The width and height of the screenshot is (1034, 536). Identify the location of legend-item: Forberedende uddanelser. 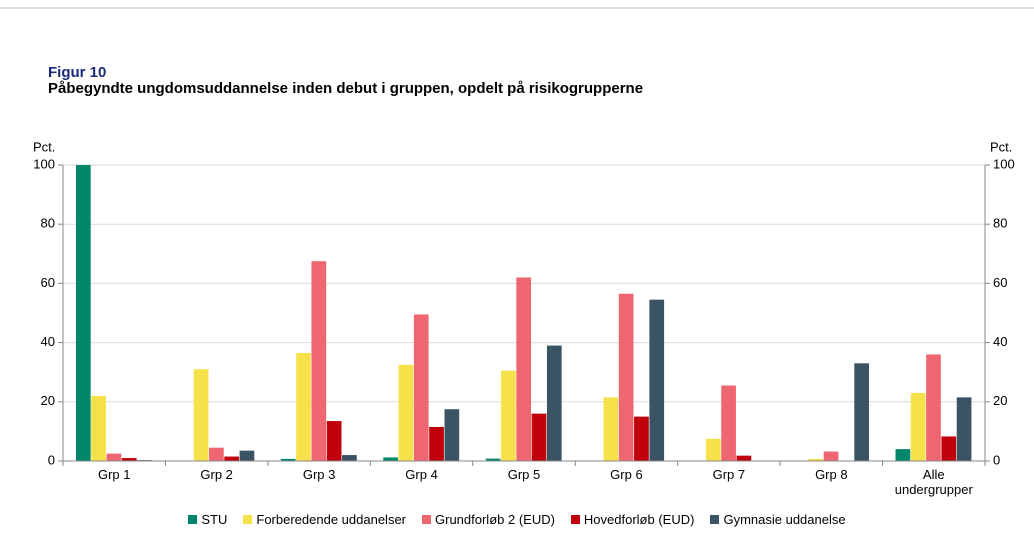
(324, 519).